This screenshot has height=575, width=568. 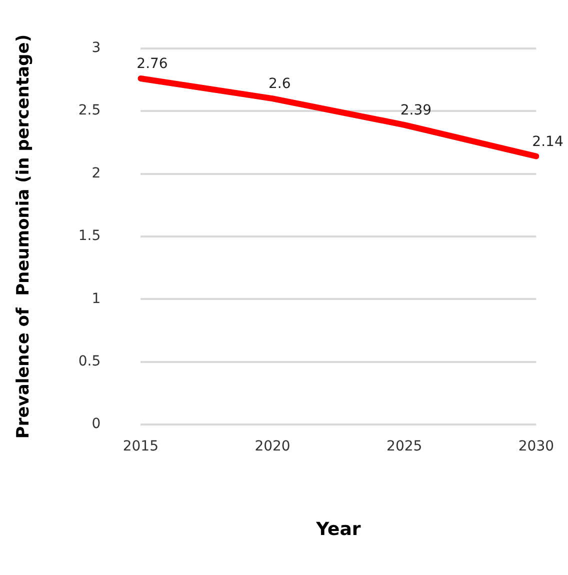 What do you see at coordinates (416, 110) in the screenshot?
I see `data-label: 2.39` at bounding box center [416, 110].